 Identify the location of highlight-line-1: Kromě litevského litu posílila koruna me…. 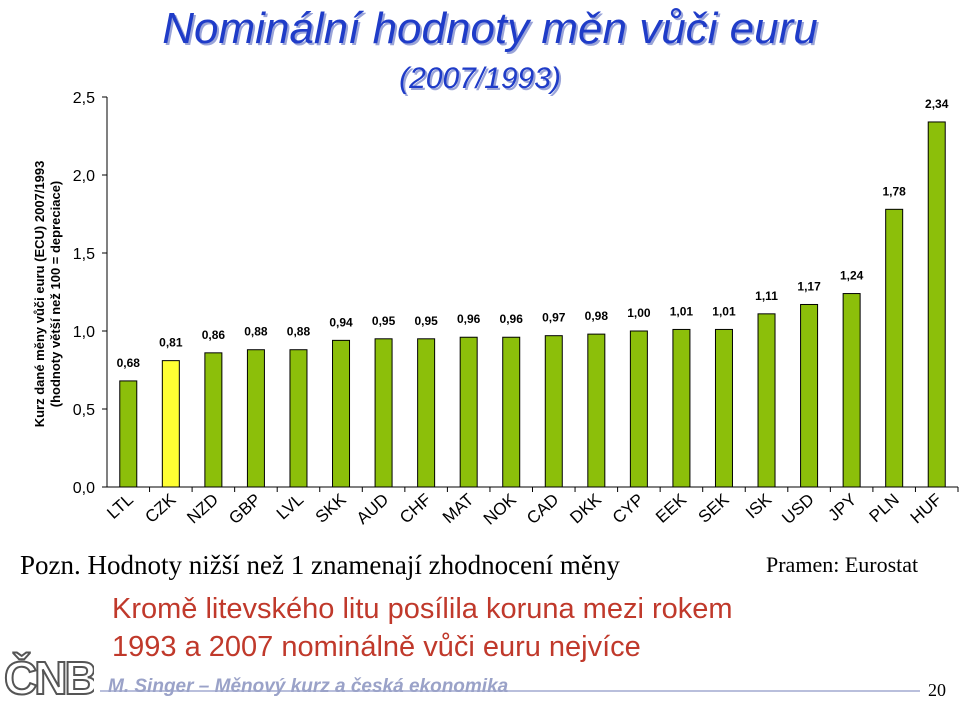
(422, 609).